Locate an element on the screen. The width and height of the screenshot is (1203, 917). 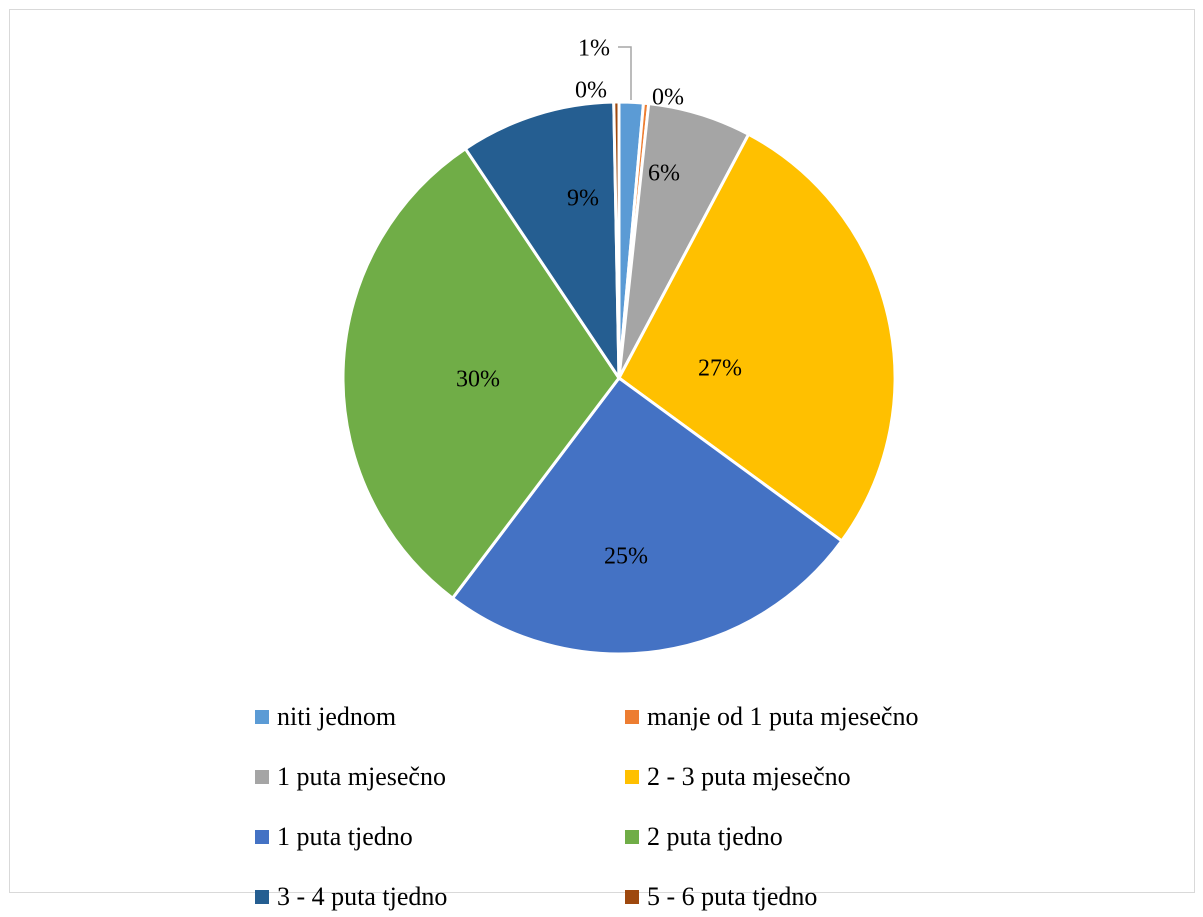
data-label-2-puta-tjedno: 30% is located at coordinates (478, 380).